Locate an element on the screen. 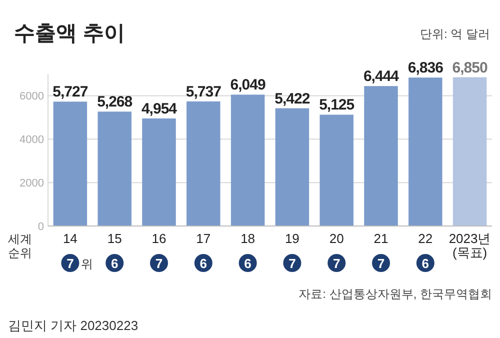  x-tick-label: 22 is located at coordinates (425, 238).